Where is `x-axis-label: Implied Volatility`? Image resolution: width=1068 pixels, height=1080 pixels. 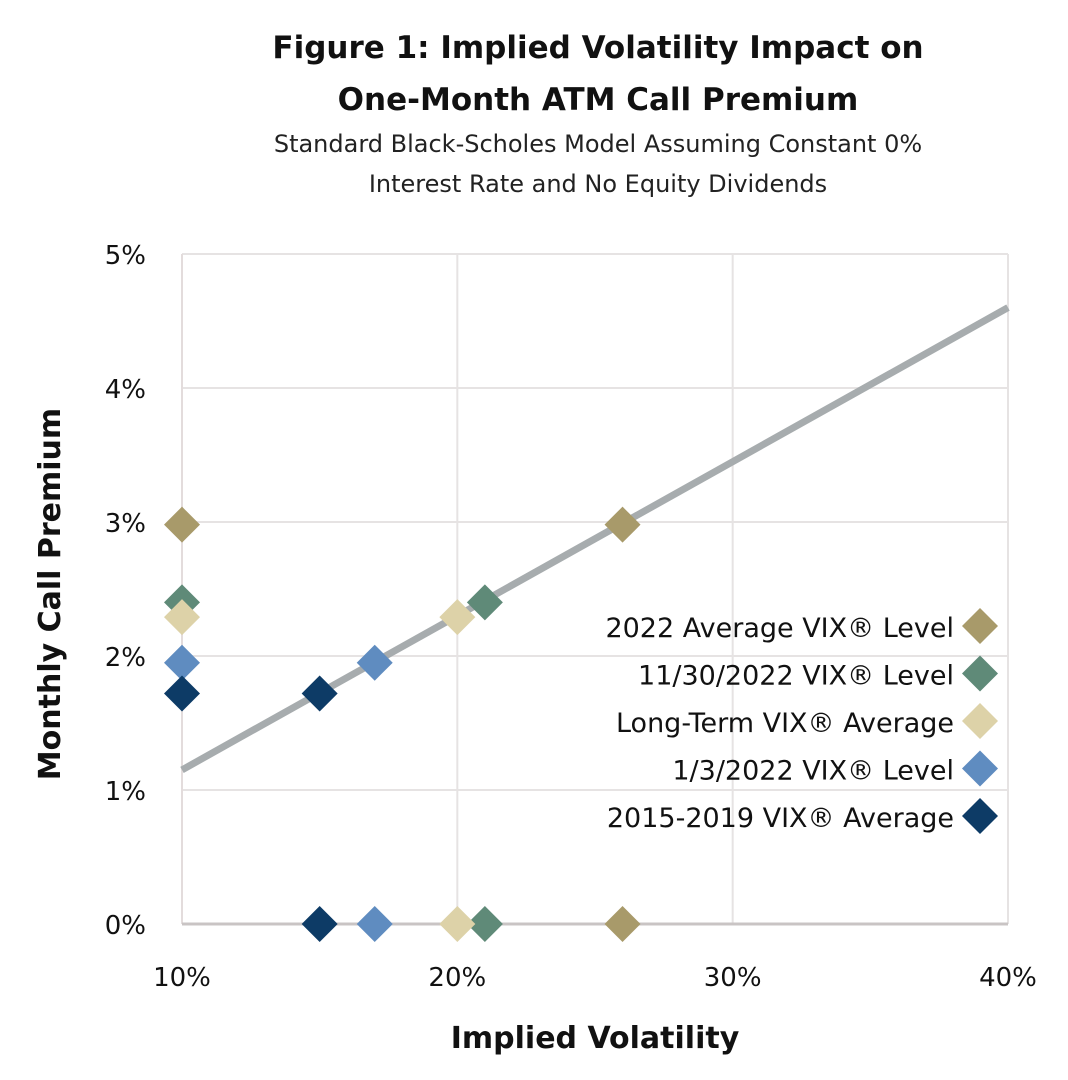
x-axis-label: Implied Volatility is located at coordinates (595, 1038).